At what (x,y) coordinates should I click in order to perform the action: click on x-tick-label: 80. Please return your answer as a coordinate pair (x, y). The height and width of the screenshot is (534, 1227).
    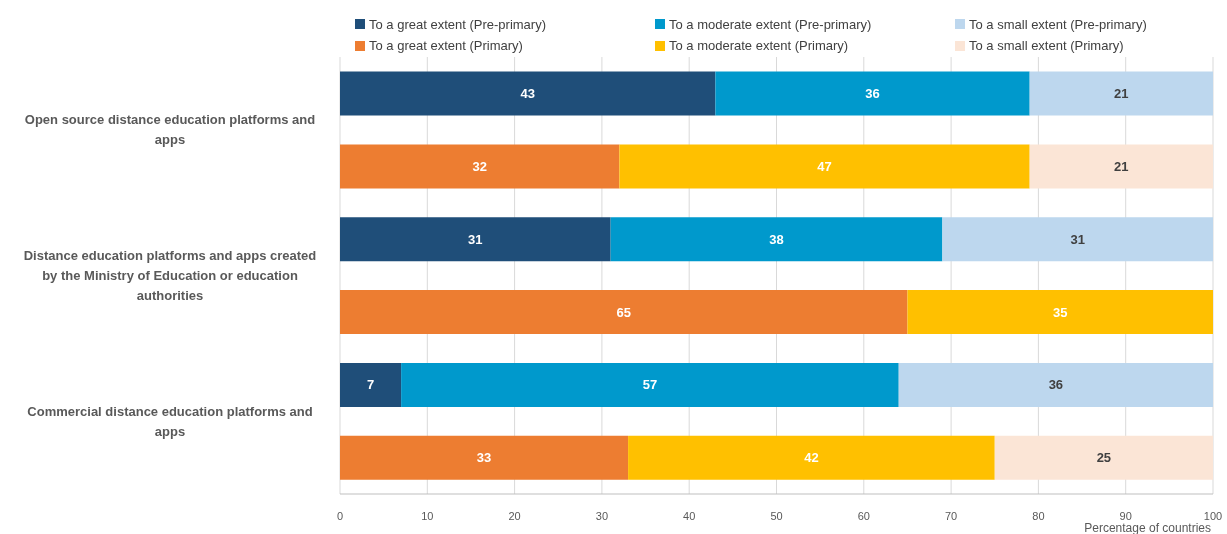
    Looking at the image, I should click on (1038, 515).